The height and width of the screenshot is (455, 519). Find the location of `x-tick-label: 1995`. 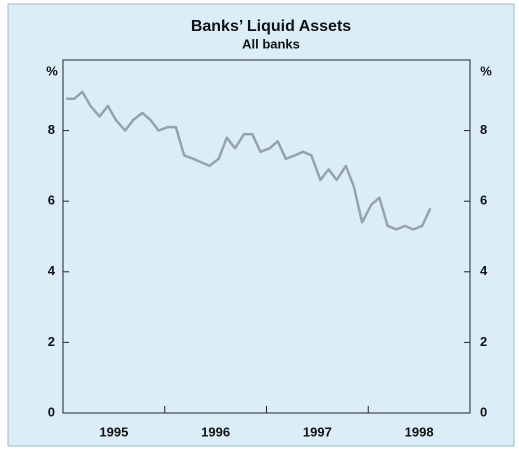

x-tick-label: 1995 is located at coordinates (113, 431).